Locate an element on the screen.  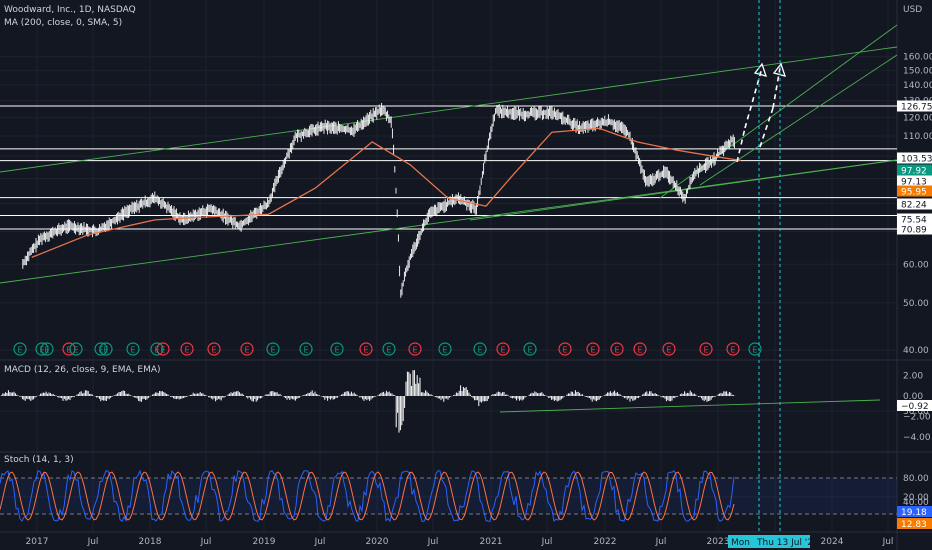
level-tag-label: 70.89 is located at coordinates (914, 231).